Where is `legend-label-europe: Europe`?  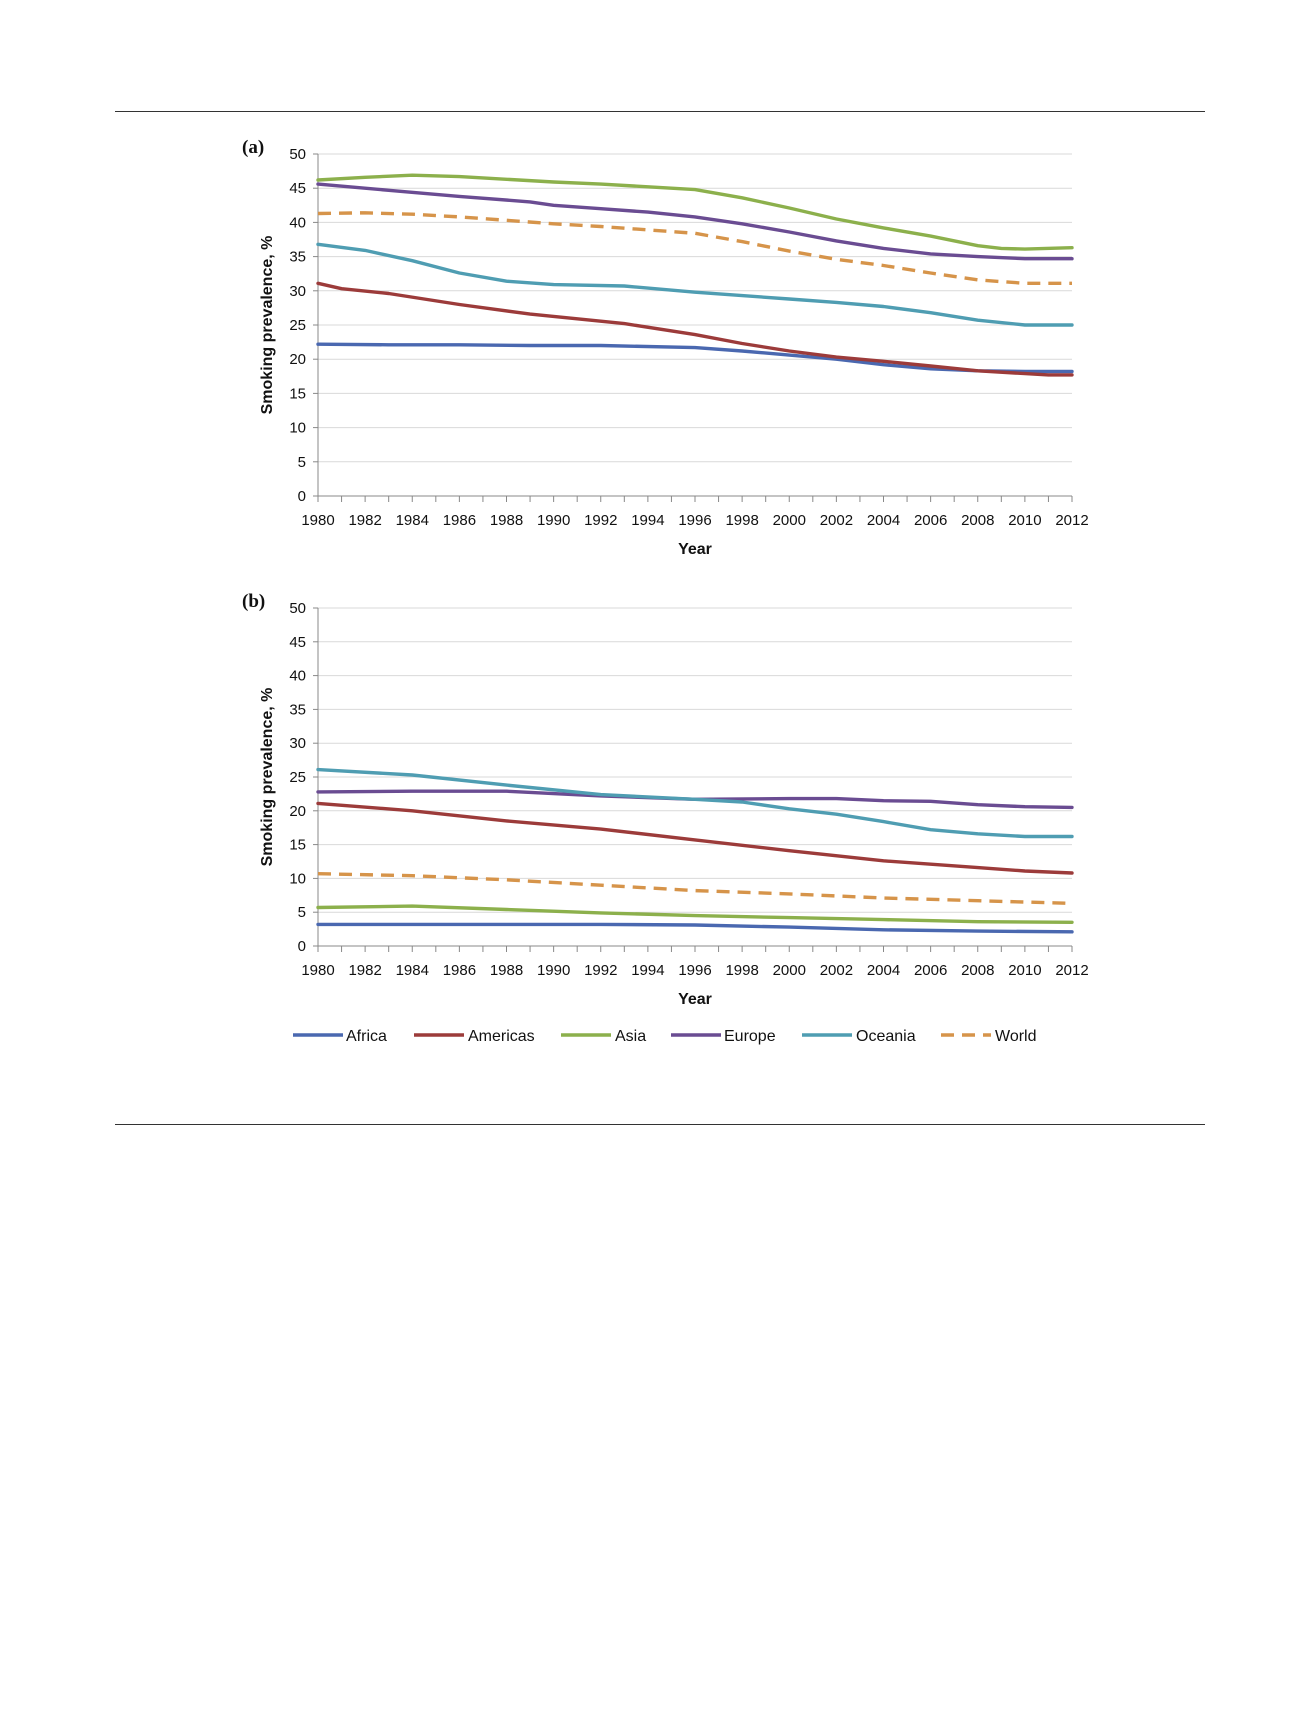 legend-label-europe: Europe is located at coordinates (750, 1036).